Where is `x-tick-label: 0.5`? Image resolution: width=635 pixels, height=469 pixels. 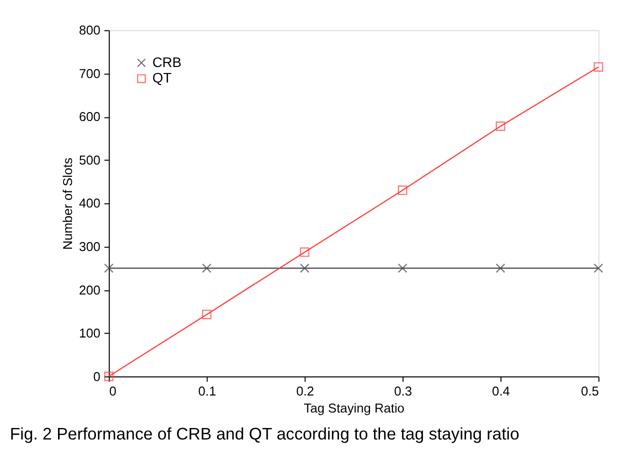
x-tick-label: 0.5 is located at coordinates (590, 391).